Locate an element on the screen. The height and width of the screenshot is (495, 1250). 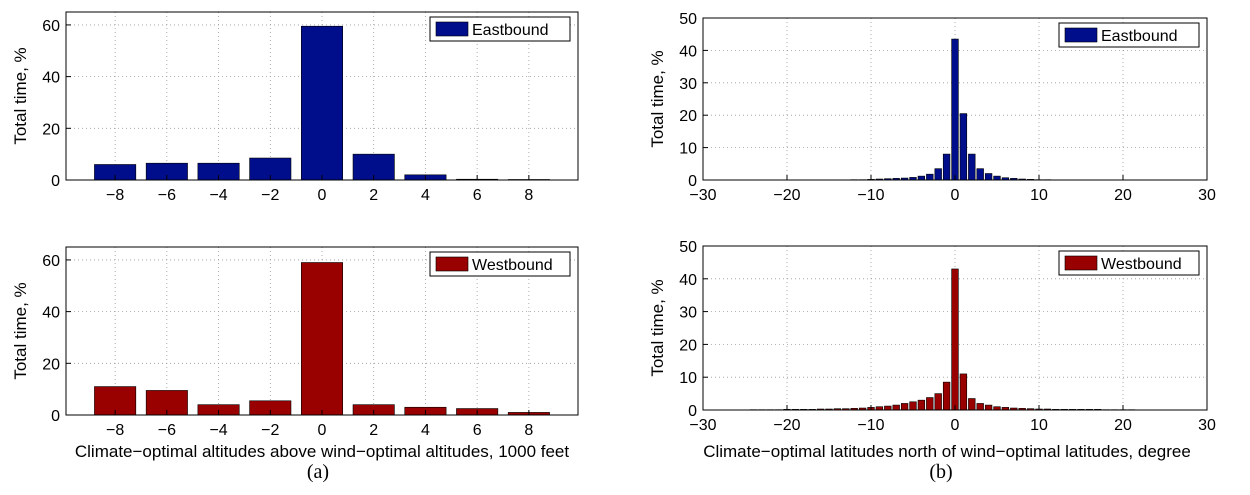
chart-2-xtick-label: 2 is located at coordinates (373, 430).